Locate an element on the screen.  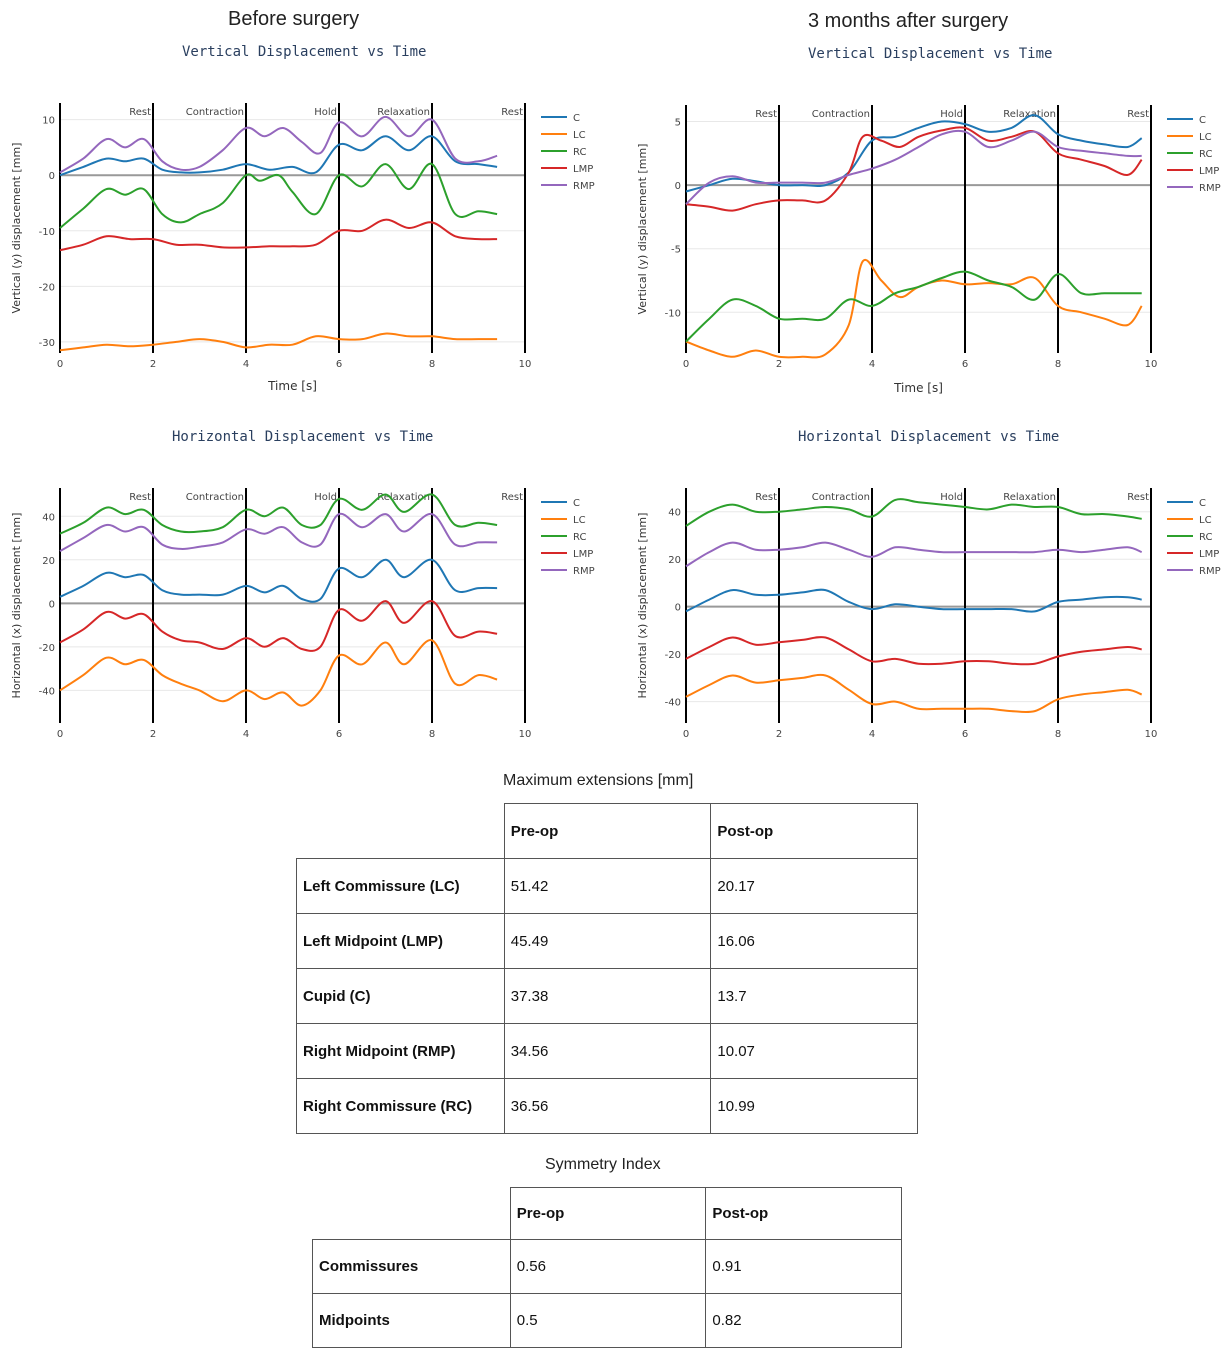
pre-op-value: 36.56 is located at coordinates (607, 1106).